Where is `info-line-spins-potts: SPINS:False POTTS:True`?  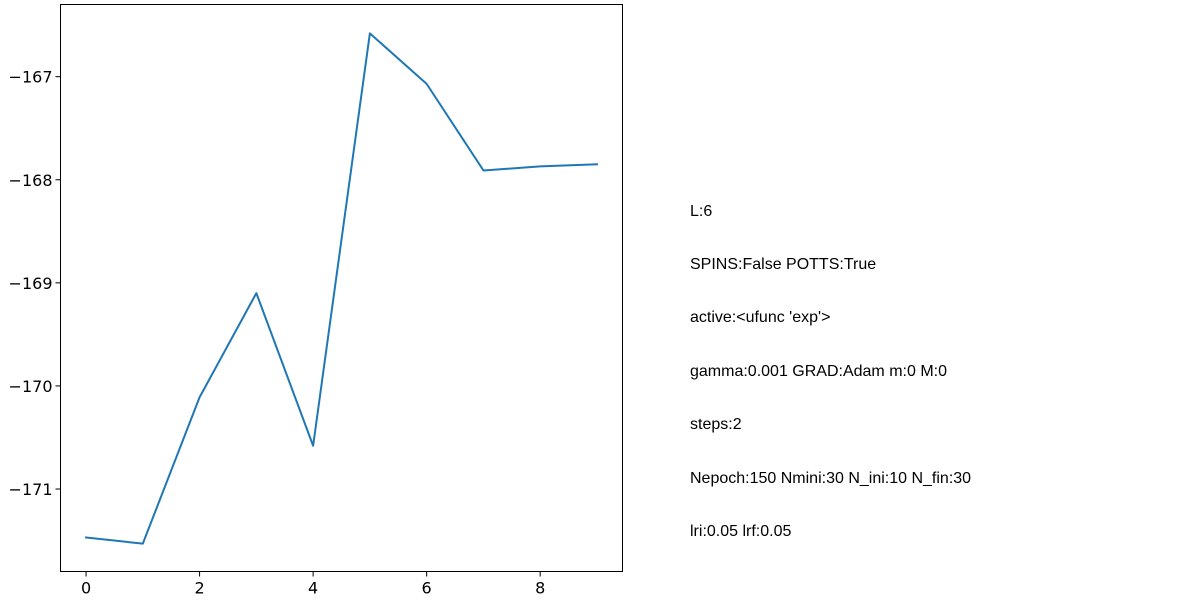
info-line-spins-potts: SPINS:False POTTS:True is located at coordinates (783, 264).